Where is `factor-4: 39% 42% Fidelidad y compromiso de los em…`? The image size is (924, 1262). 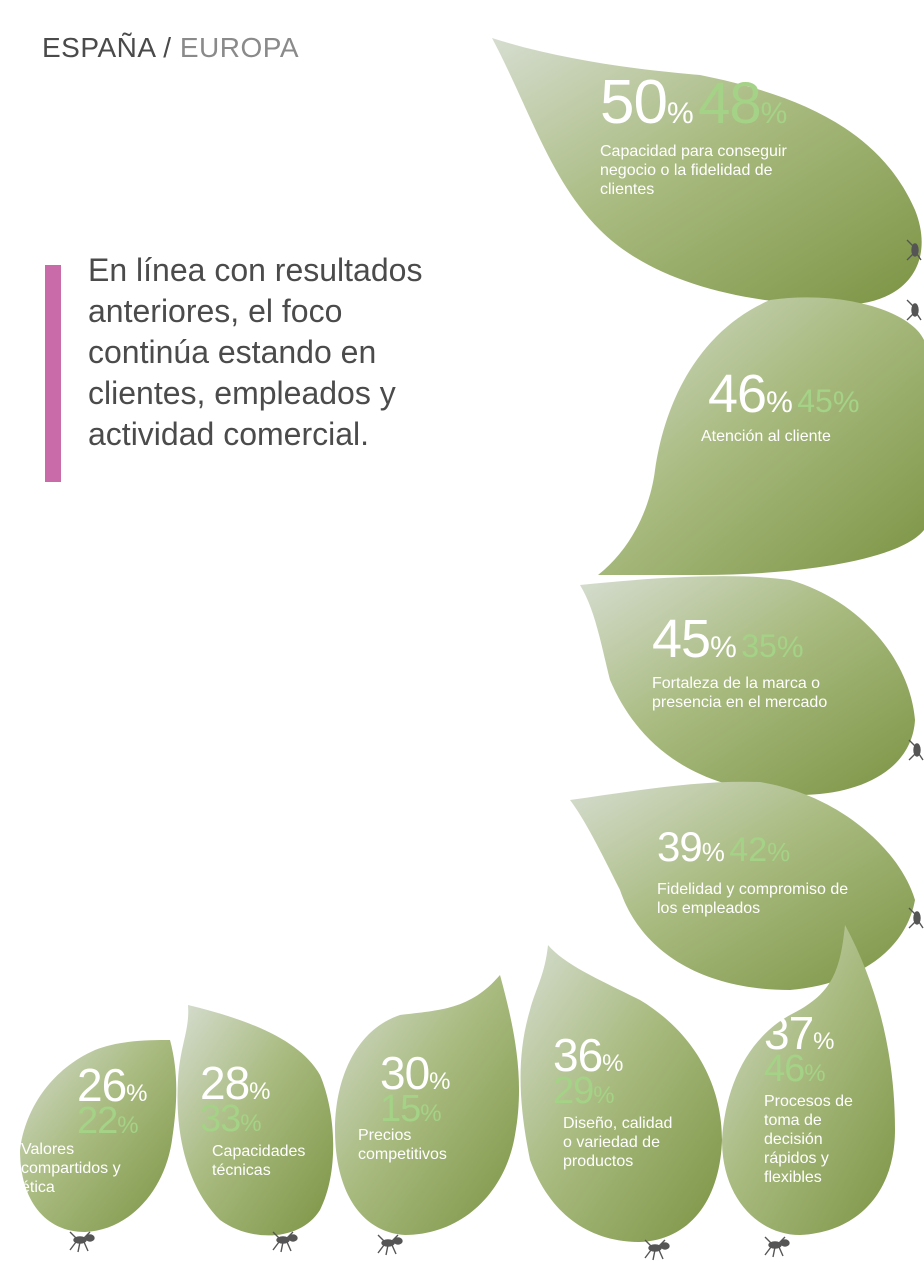 factor-4: 39% 42% Fidelidad y compromiso de los em… is located at coordinates (782, 872).